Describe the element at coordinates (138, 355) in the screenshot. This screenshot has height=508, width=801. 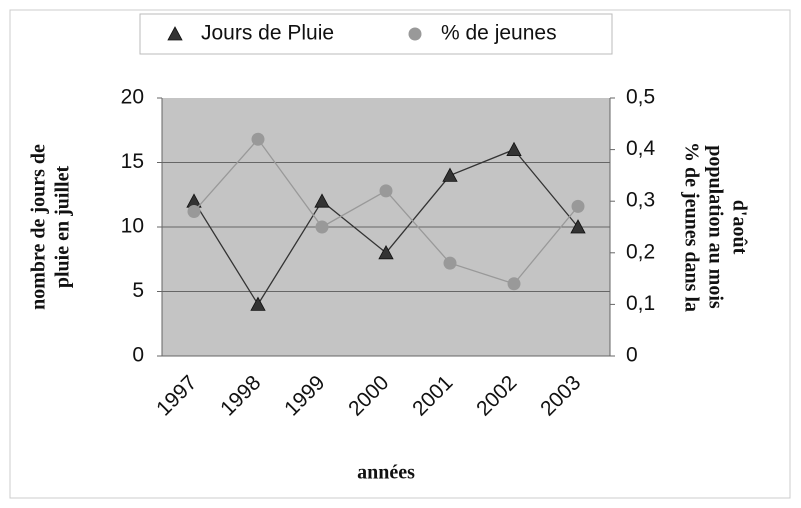
I see `y-tick-label: 0` at that location.